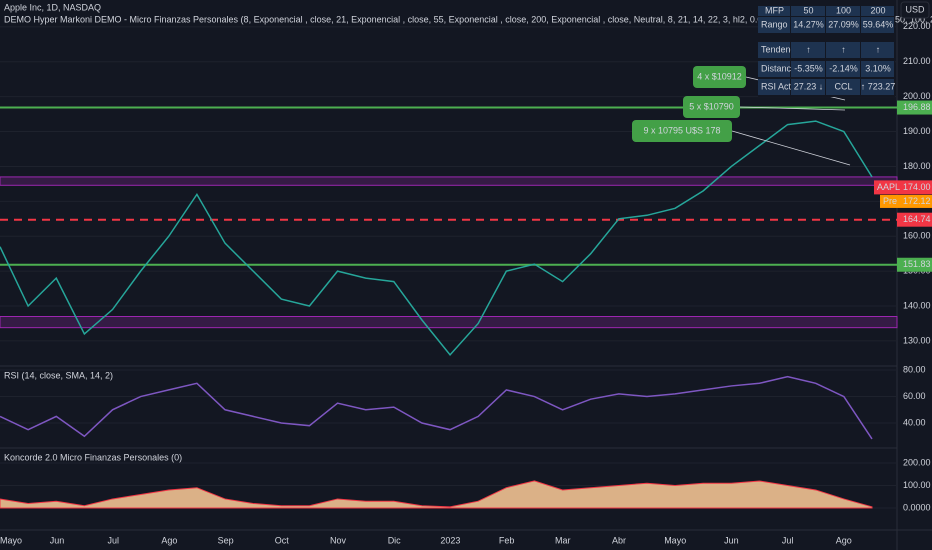  I want to click on pre-price-tag, so click(906, 201).